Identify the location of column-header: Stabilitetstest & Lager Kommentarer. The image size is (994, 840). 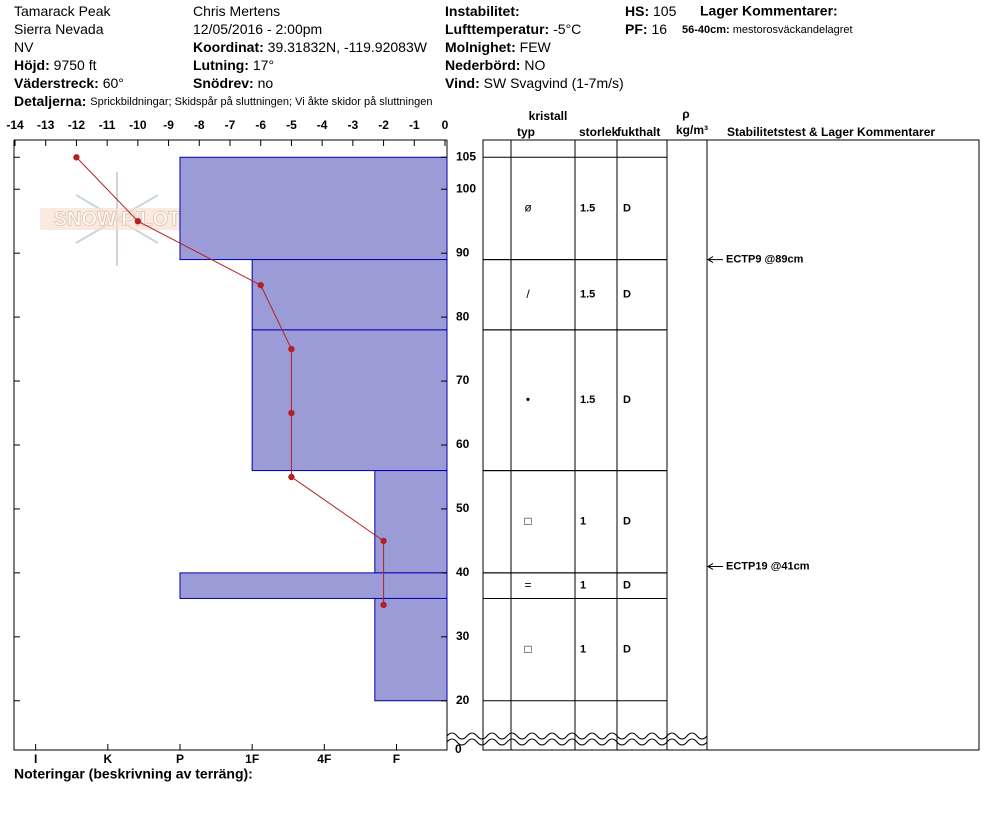
(831, 132).